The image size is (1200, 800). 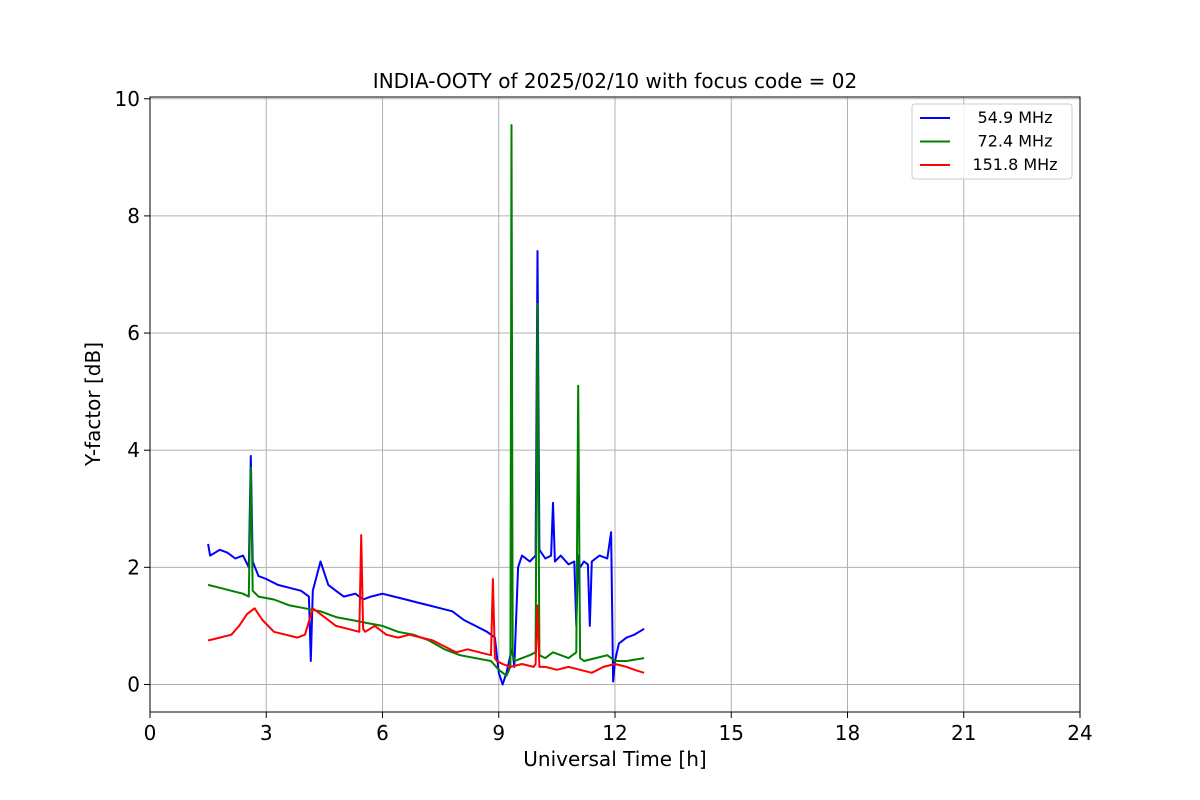 What do you see at coordinates (93, 404) in the screenshot?
I see `y-axis-label: Y-factor [dB]` at bounding box center [93, 404].